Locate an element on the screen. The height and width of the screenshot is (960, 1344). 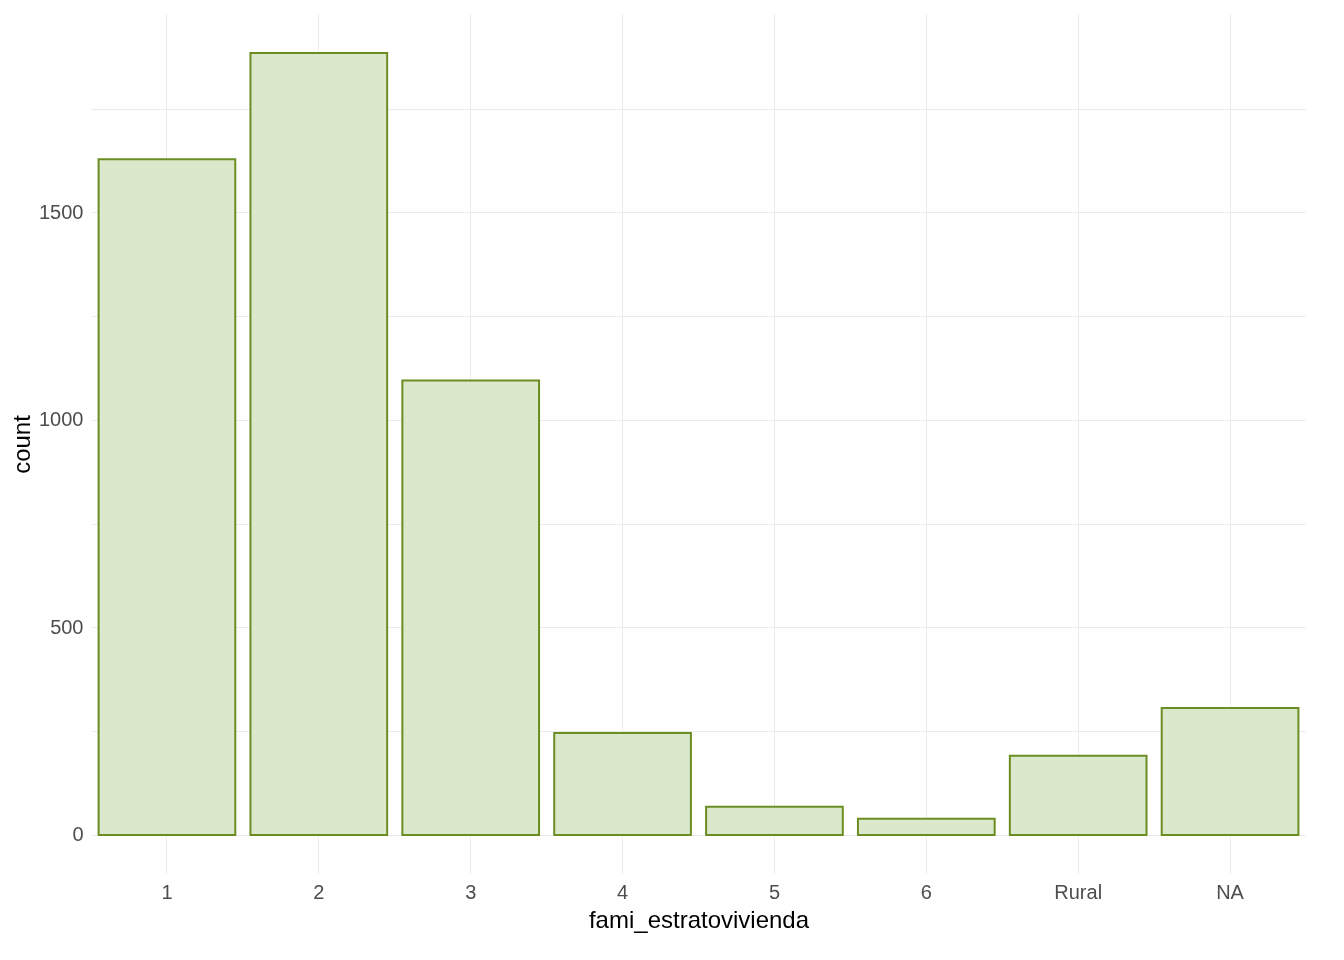
y-tick-label: 1500 is located at coordinates (61, 211).